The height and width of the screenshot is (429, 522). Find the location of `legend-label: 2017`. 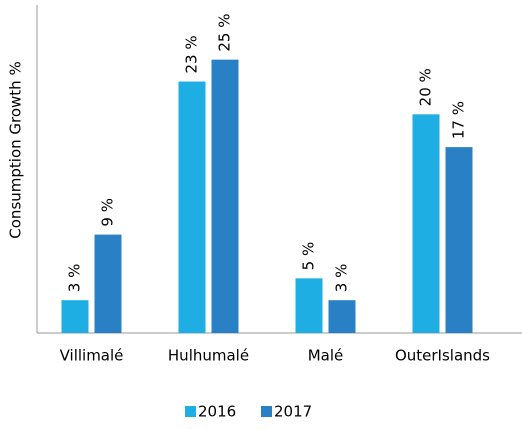

legend-label: 2017 is located at coordinates (293, 412).